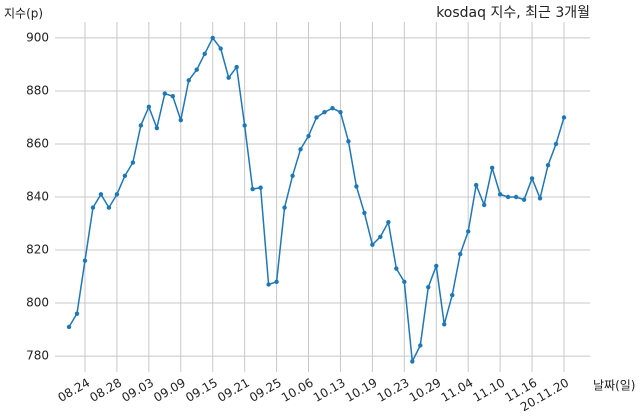 Image resolution: width=640 pixels, height=418 pixels. Describe the element at coordinates (297, 390) in the screenshot. I see `x-tick-label: 10.06` at that location.